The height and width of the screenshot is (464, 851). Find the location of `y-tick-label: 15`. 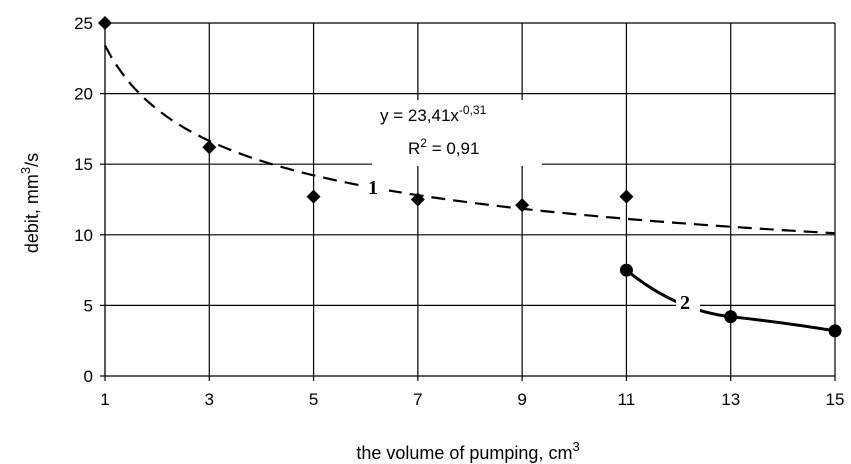

y-tick-label: 15 is located at coordinates (83, 164).